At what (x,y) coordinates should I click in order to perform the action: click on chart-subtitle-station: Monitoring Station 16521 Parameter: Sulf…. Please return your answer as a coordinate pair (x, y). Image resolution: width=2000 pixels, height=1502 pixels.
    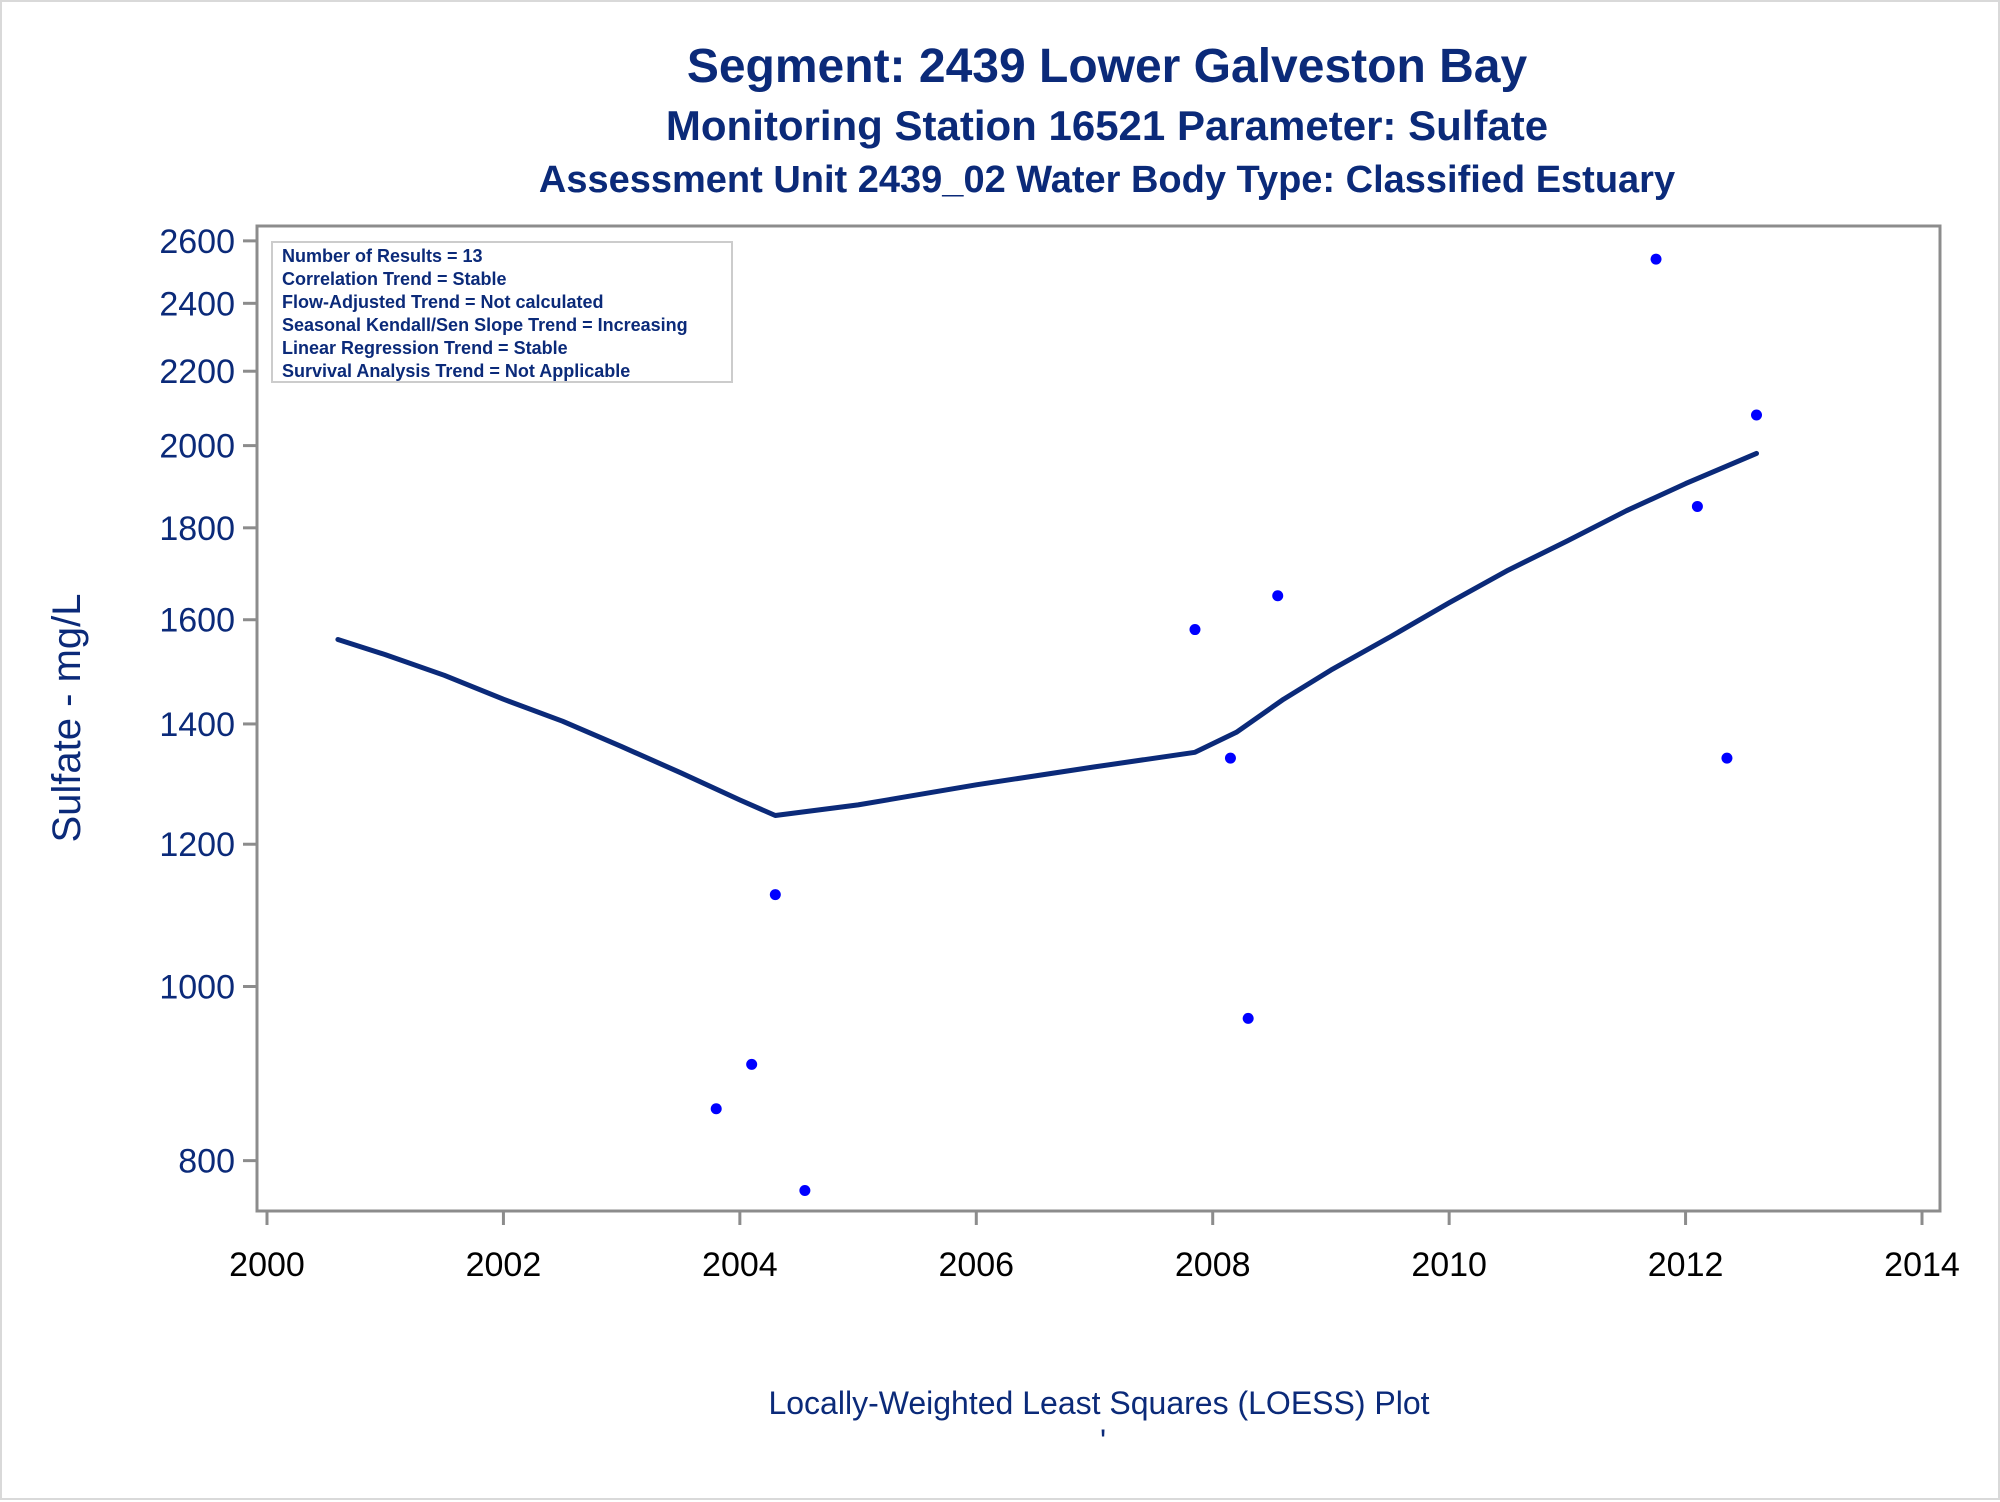
    Looking at the image, I should click on (1107, 125).